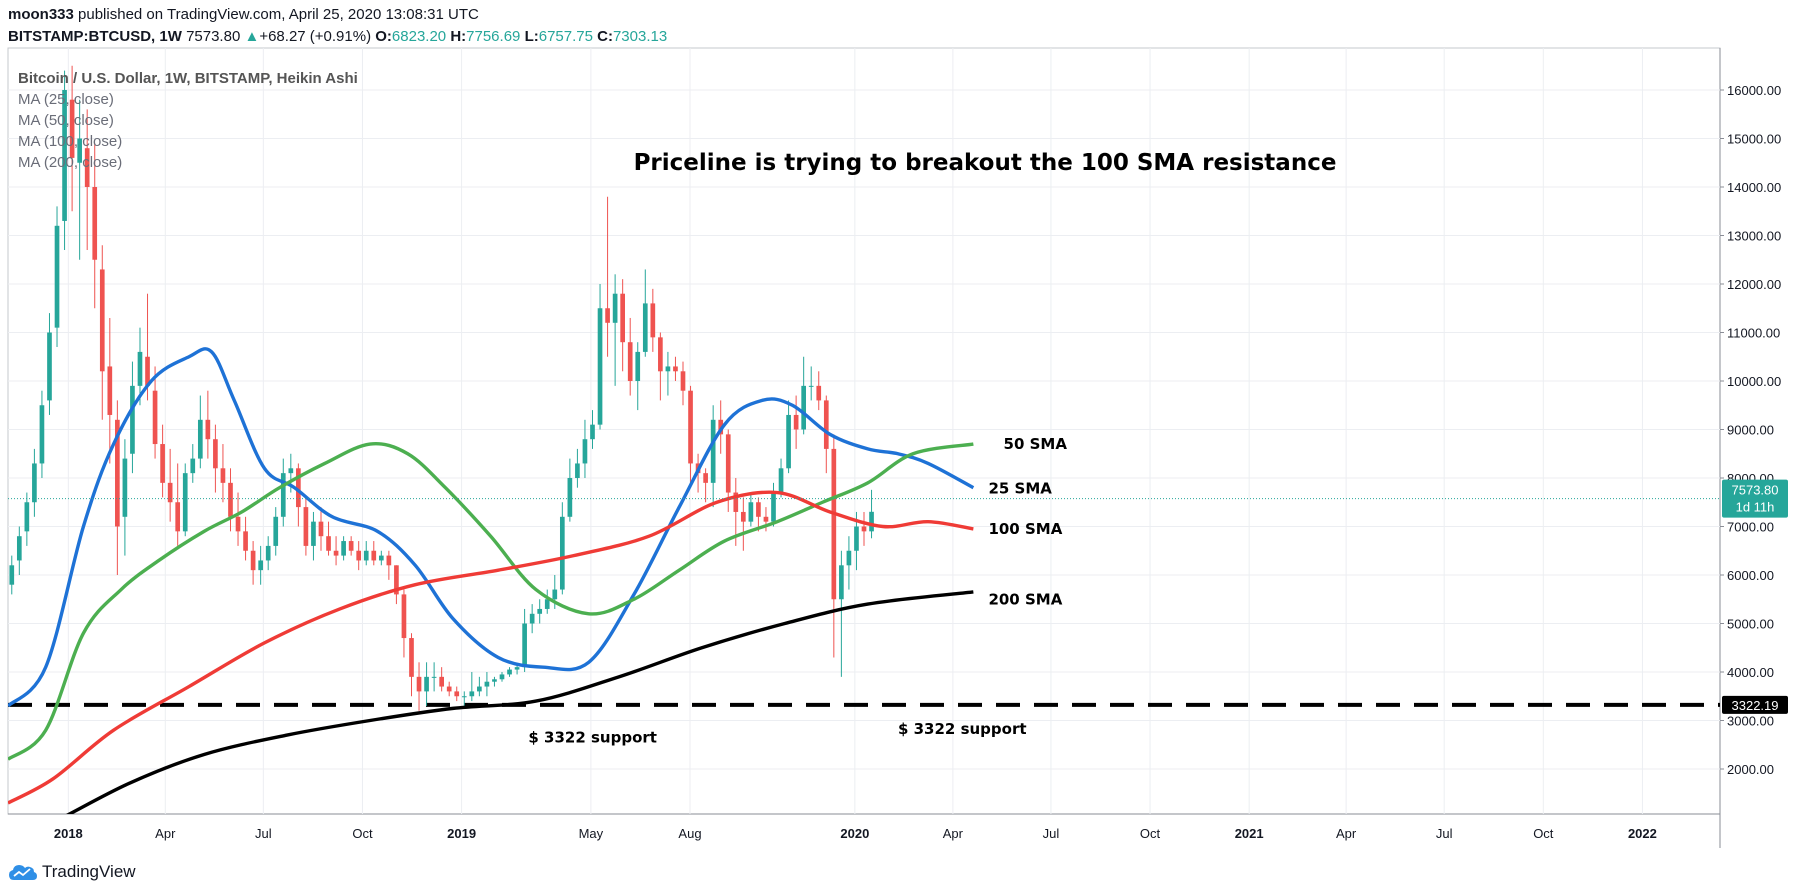 The height and width of the screenshot is (895, 1805). I want to click on x-tick-label: 2020, so click(854, 833).